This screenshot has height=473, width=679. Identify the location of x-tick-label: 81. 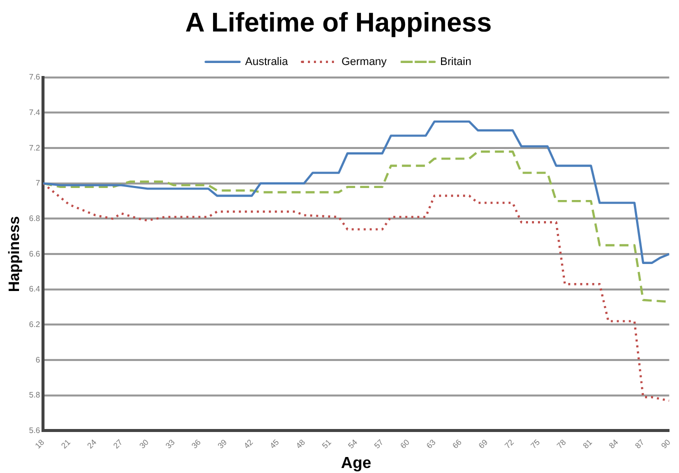
(587, 443).